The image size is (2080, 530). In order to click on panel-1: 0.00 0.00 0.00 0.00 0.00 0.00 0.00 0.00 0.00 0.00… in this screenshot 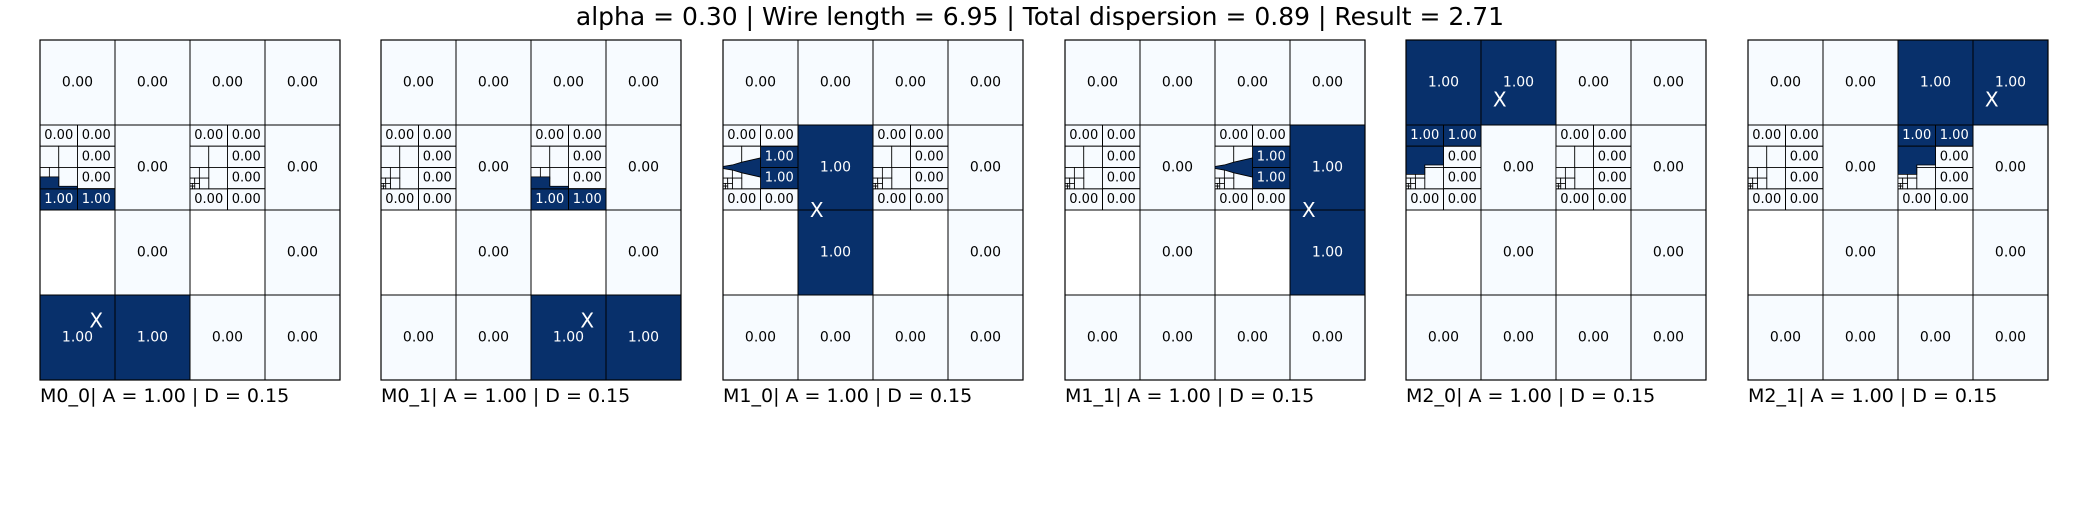, I will do `click(531, 223)`.